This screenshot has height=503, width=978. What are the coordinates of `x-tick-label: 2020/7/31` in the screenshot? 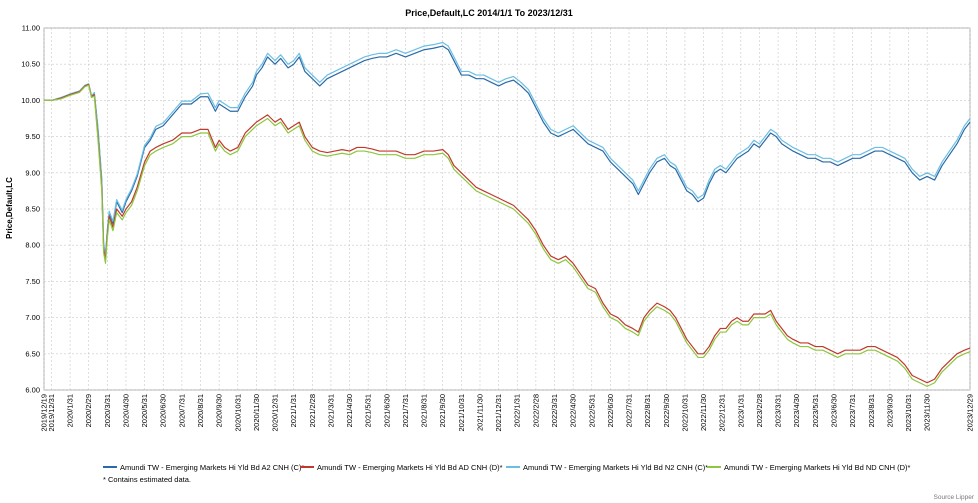 It's located at (181, 410).